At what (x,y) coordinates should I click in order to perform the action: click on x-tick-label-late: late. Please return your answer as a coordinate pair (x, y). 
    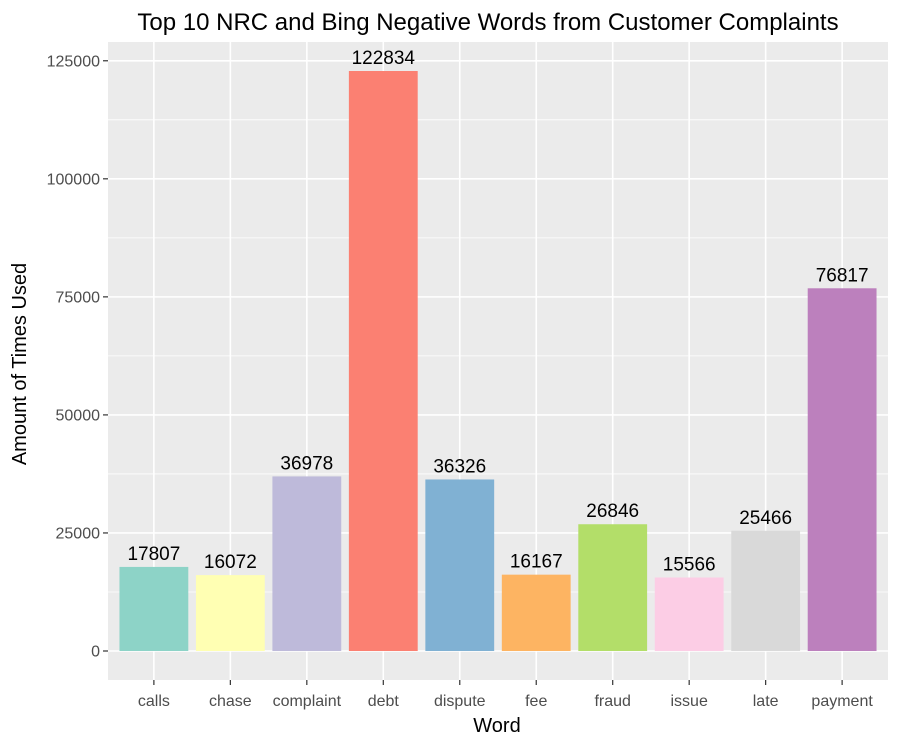
    Looking at the image, I should click on (766, 701).